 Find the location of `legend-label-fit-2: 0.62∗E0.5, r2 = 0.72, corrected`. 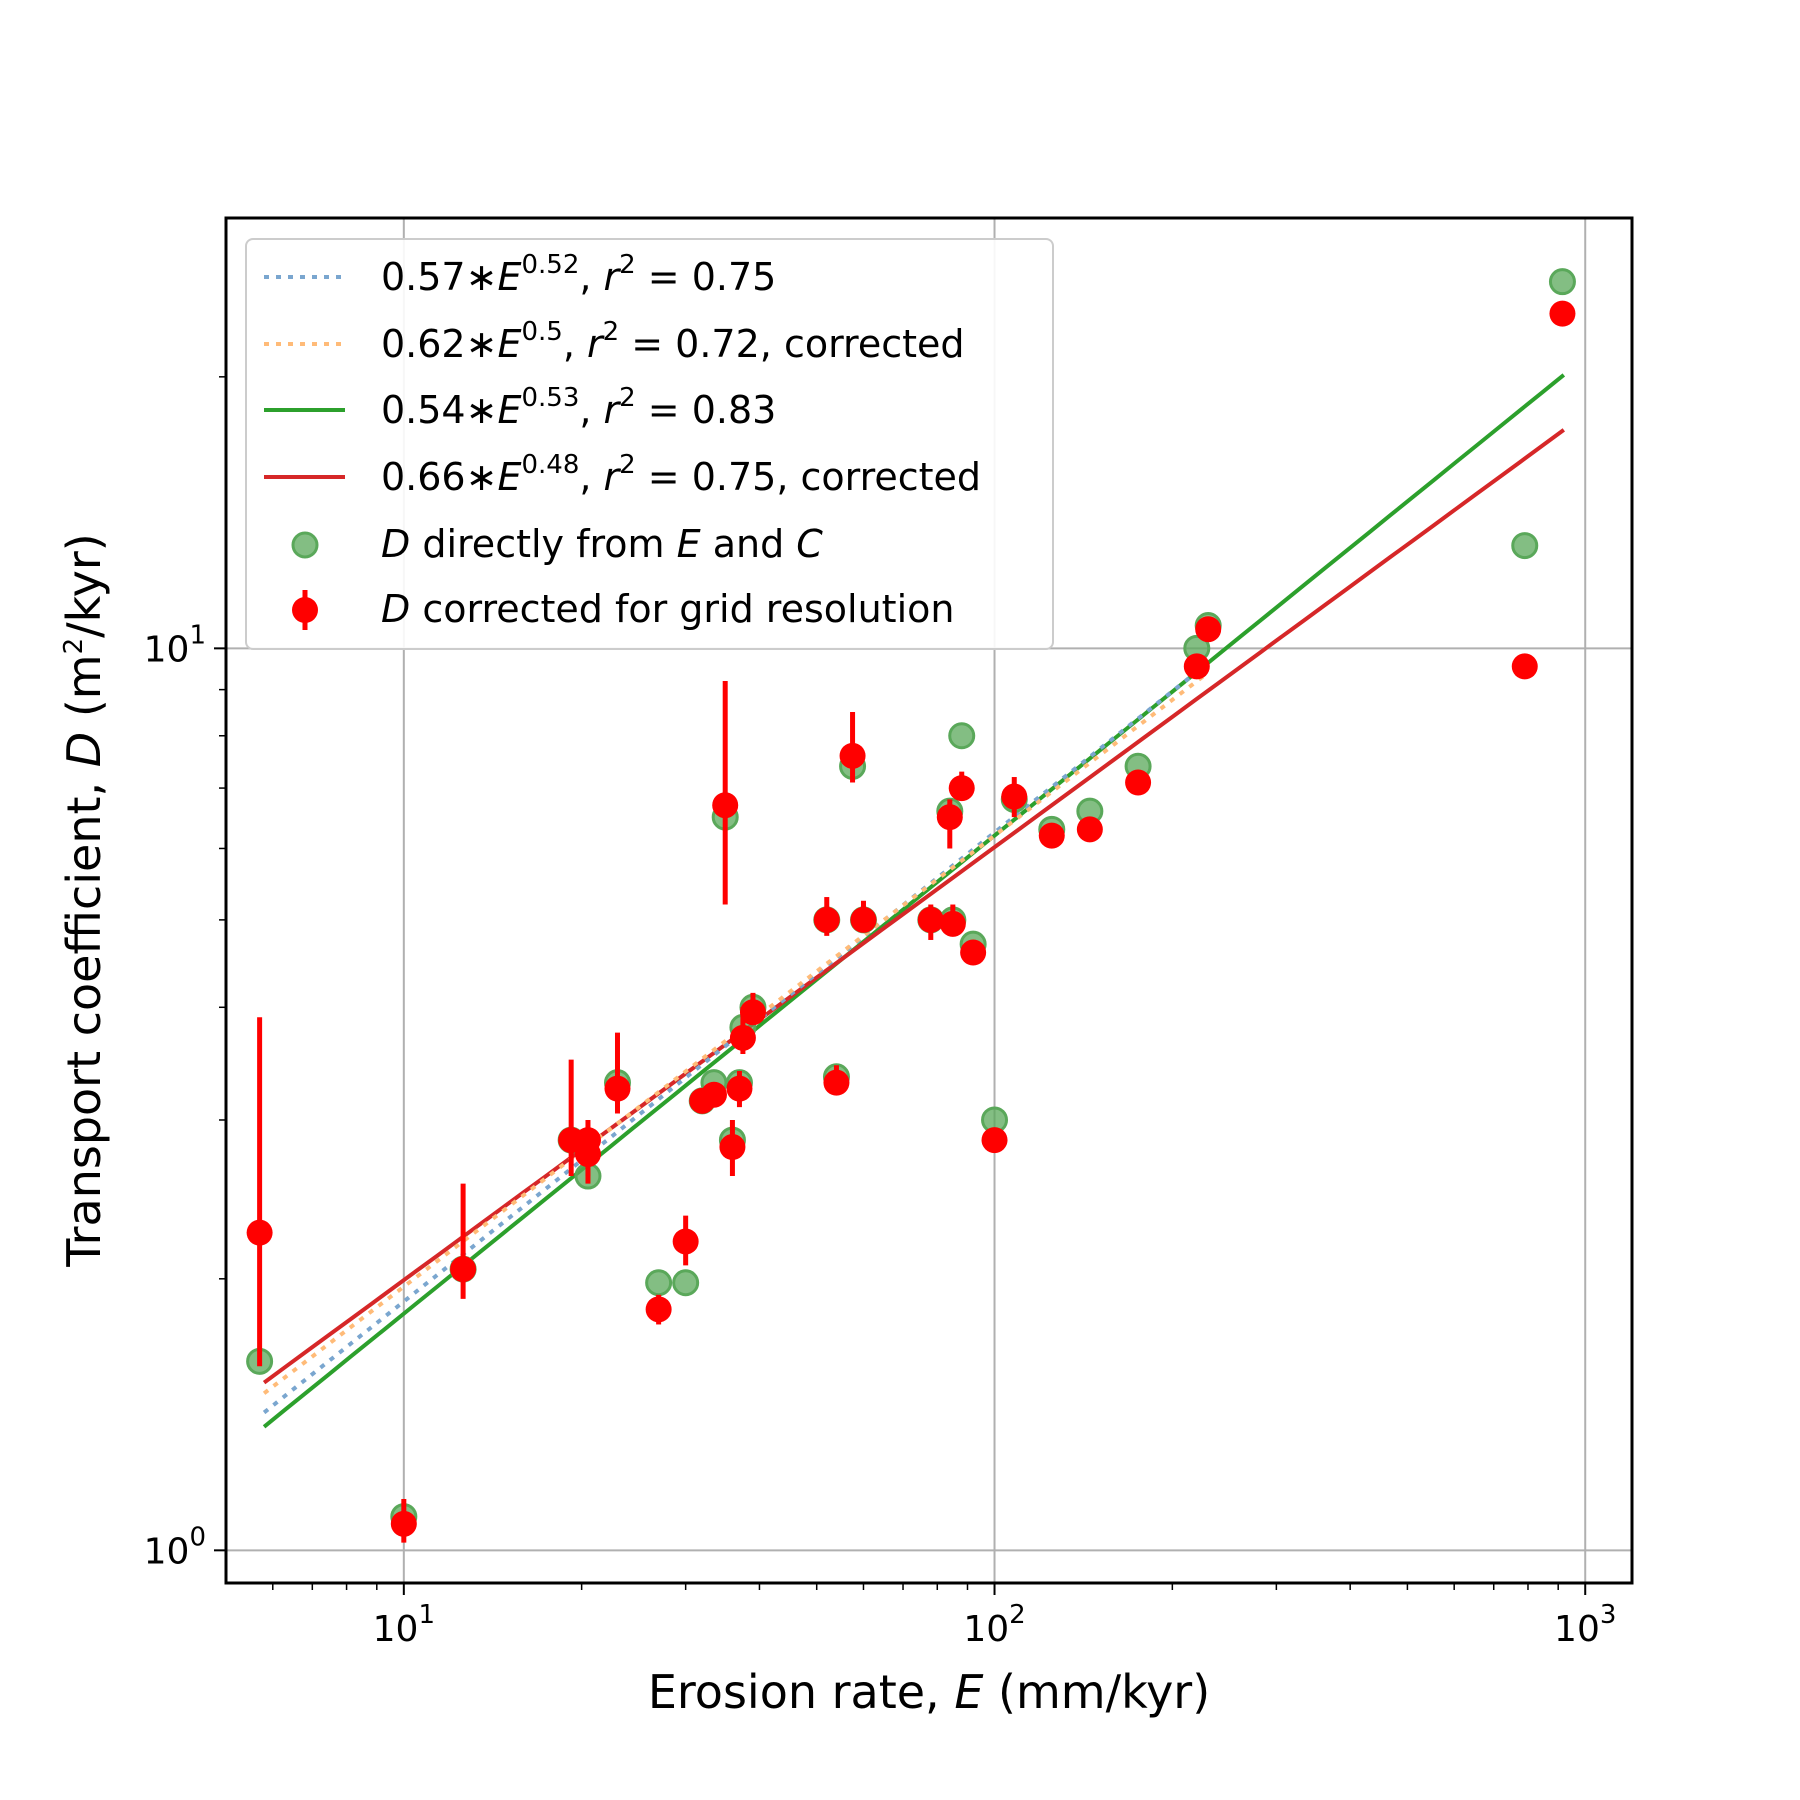

legend-label-fit-2: 0.62∗E0.5, r2 = 0.72, corrected is located at coordinates (673, 341).